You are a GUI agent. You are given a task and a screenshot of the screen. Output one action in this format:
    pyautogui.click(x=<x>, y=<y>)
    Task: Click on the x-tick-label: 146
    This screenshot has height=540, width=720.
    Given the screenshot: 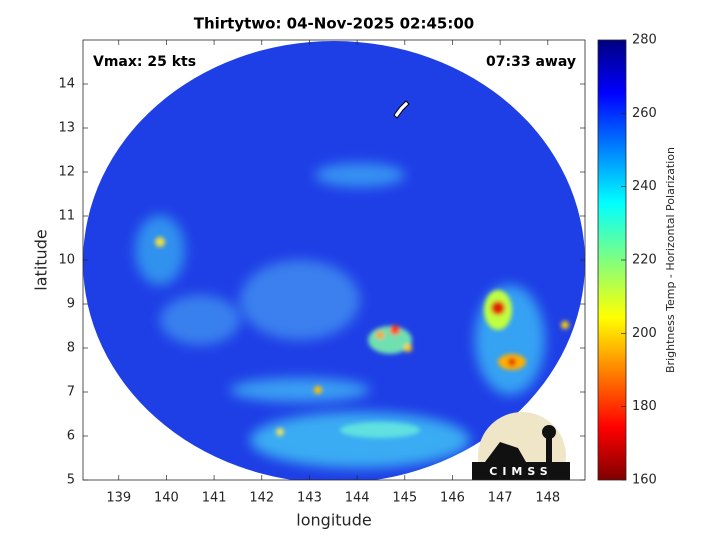 What is the action you would take?
    pyautogui.click(x=452, y=498)
    